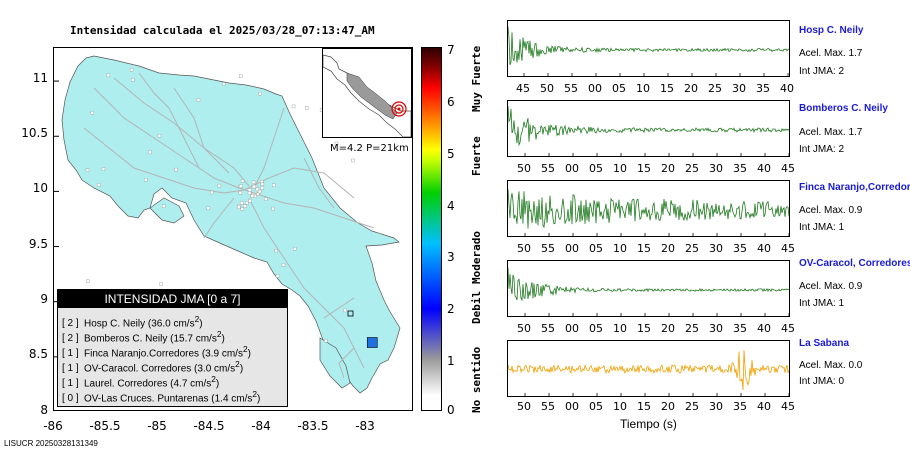  I want to click on station-max-acceleration: Acel. Max. 0.0, so click(831, 365).